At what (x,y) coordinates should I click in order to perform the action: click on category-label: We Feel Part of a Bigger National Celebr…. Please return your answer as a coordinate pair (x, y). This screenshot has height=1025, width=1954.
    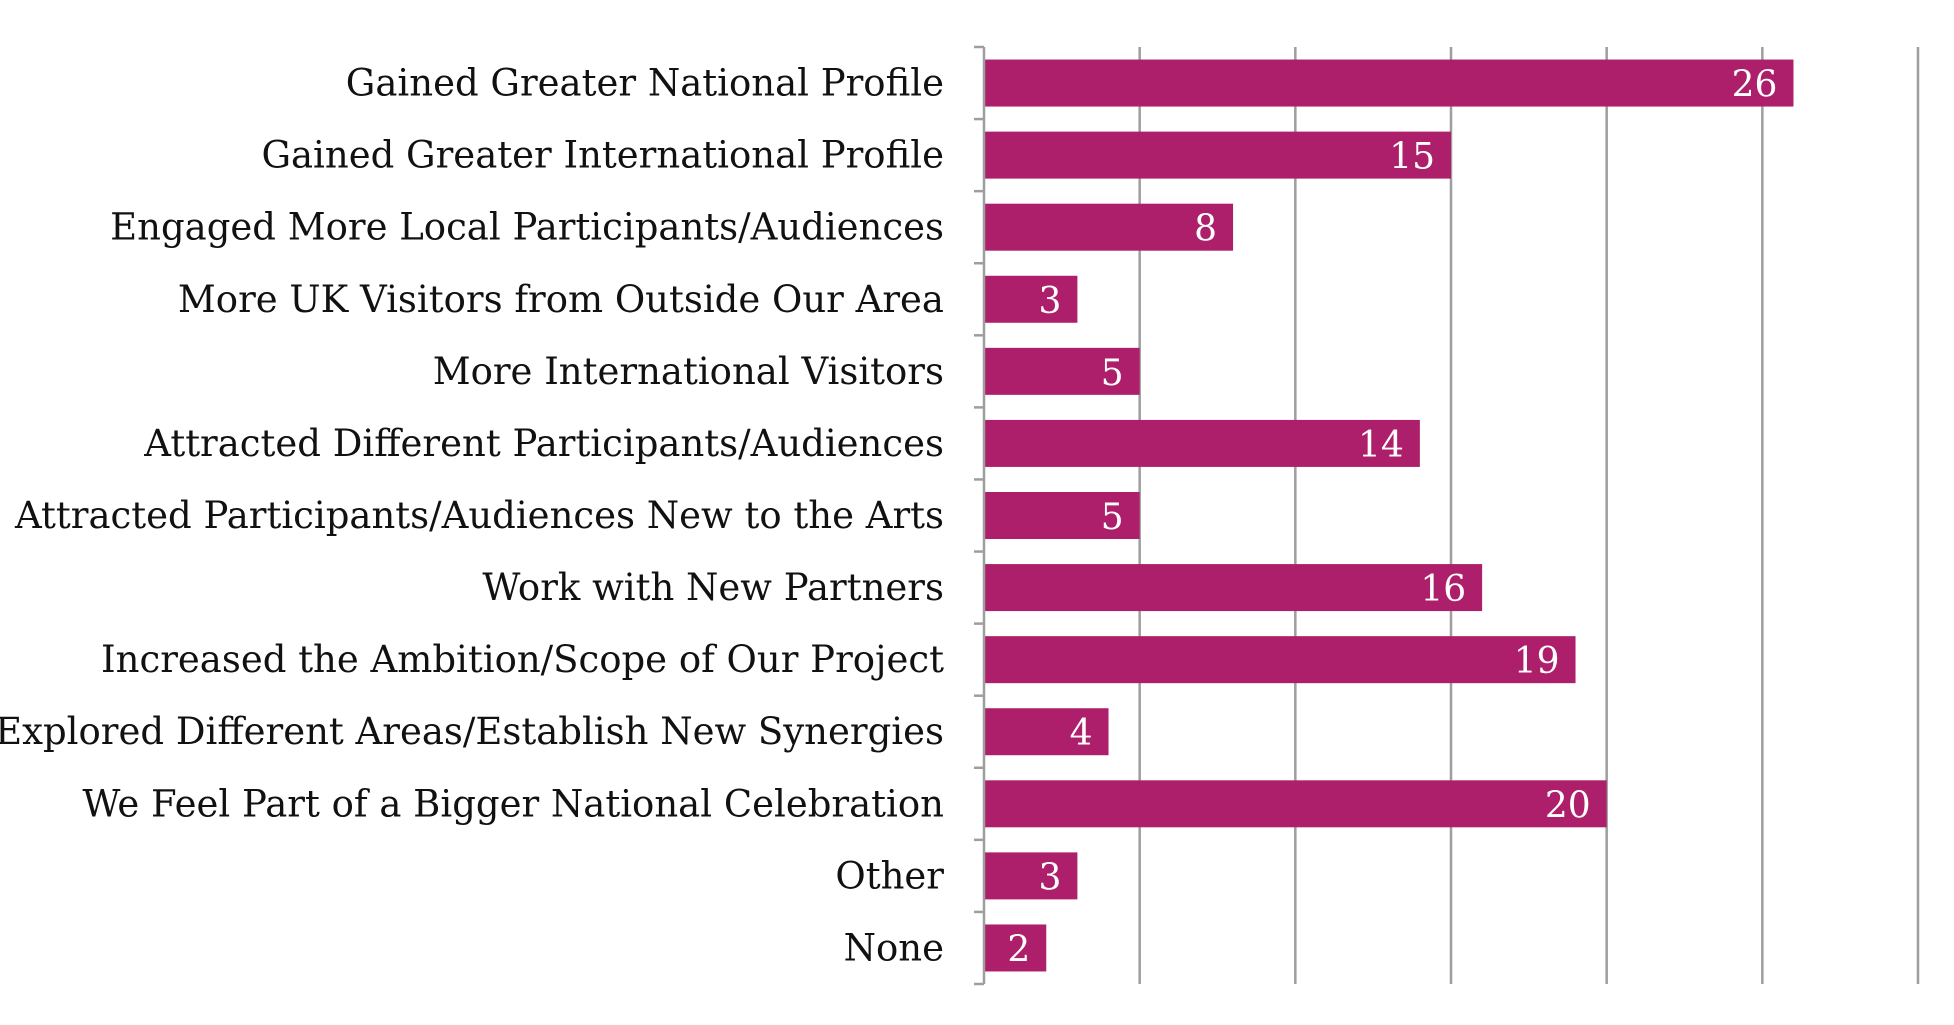
    Looking at the image, I should click on (513, 803).